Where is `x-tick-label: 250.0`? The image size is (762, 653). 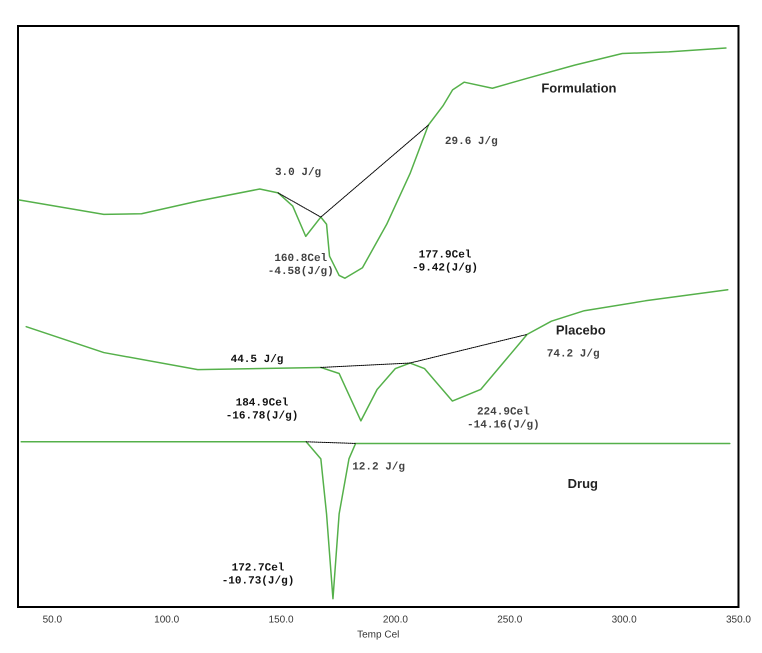 x-tick-label: 250.0 is located at coordinates (510, 620).